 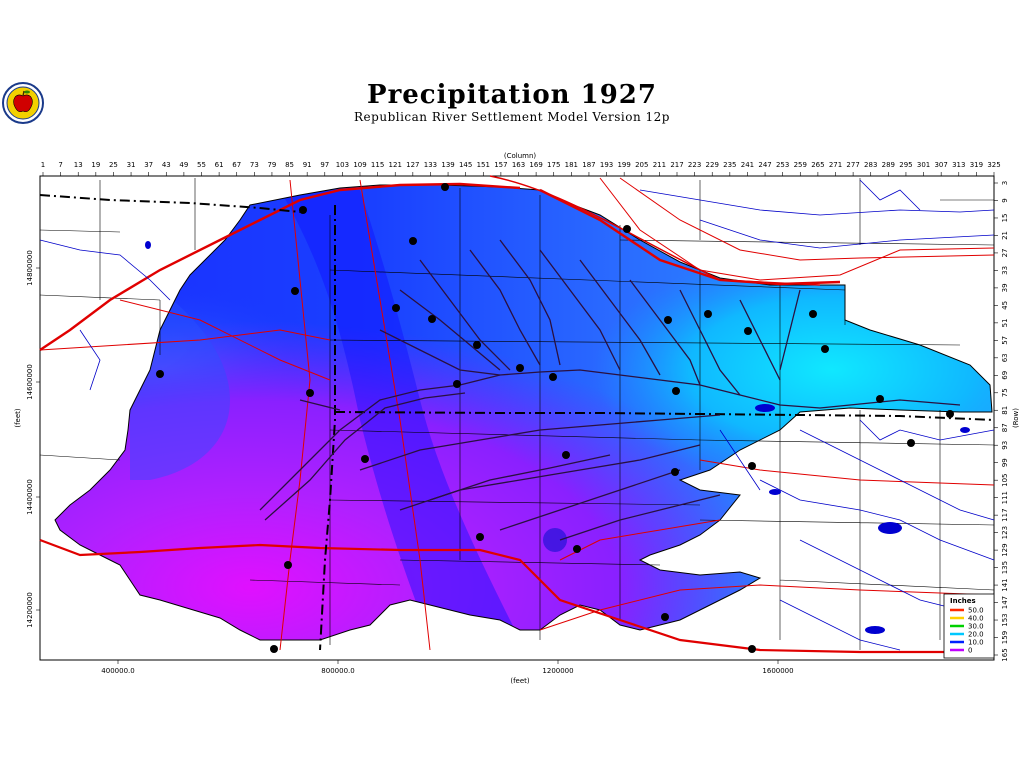 I want to click on column-tick-label: 145, so click(x=465, y=165).